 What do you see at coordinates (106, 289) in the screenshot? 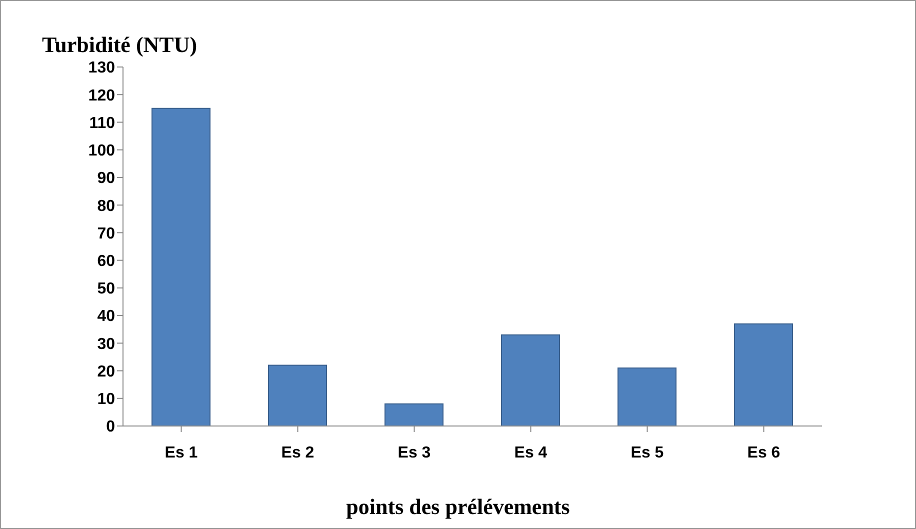
I see `y-tick-label: 50` at bounding box center [106, 289].